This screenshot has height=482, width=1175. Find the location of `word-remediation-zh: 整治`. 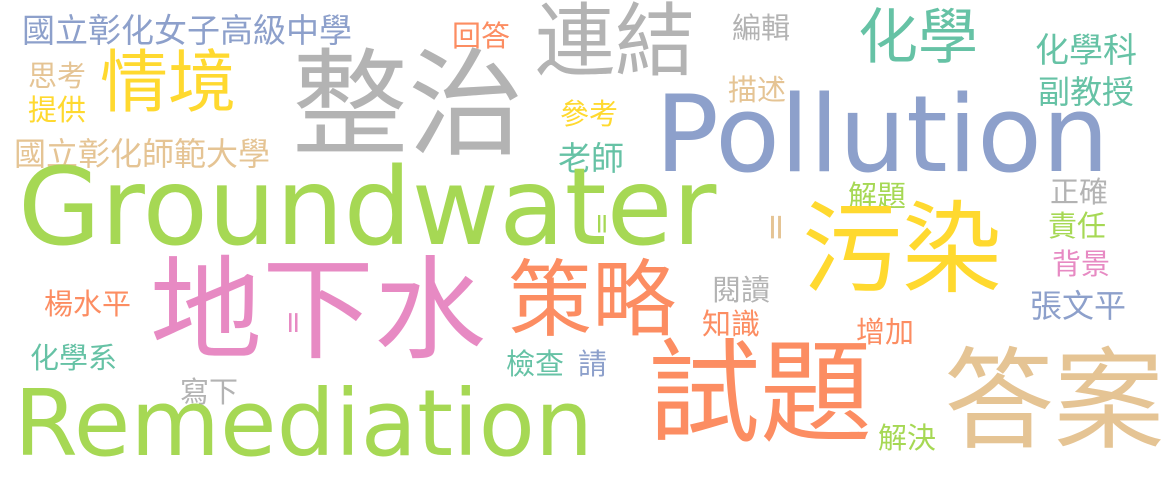

word-remediation-zh: 整治 is located at coordinates (408, 105).